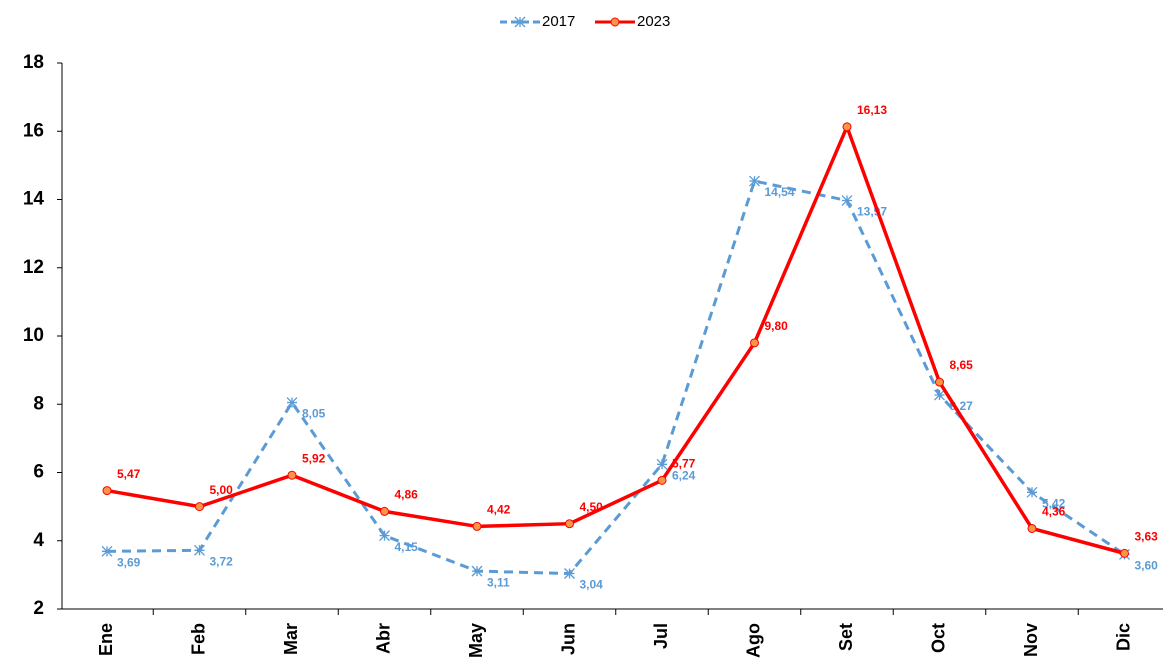 This screenshot has height=664, width=1163. Describe the element at coordinates (106, 639) in the screenshot. I see `x-tick-label: Ene` at that location.